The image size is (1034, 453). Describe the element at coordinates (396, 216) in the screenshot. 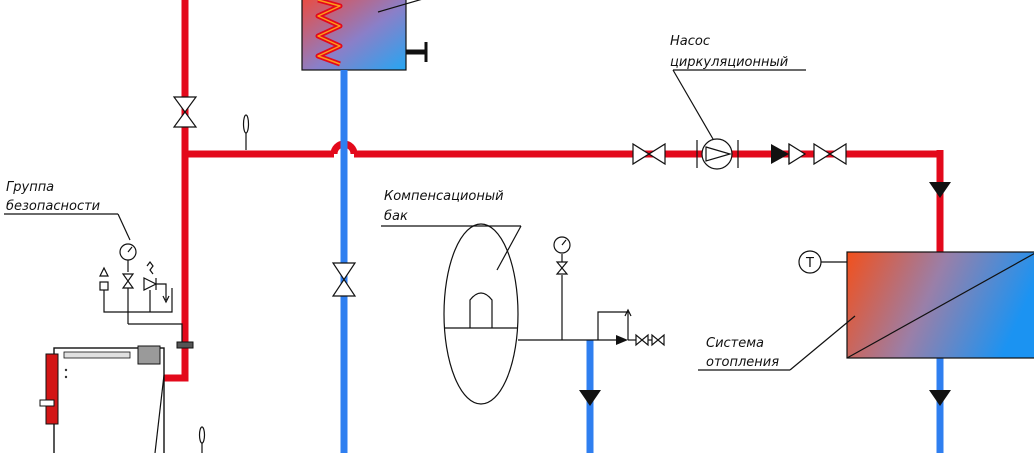

I see `expansion-tank-label-line2: бак` at that location.